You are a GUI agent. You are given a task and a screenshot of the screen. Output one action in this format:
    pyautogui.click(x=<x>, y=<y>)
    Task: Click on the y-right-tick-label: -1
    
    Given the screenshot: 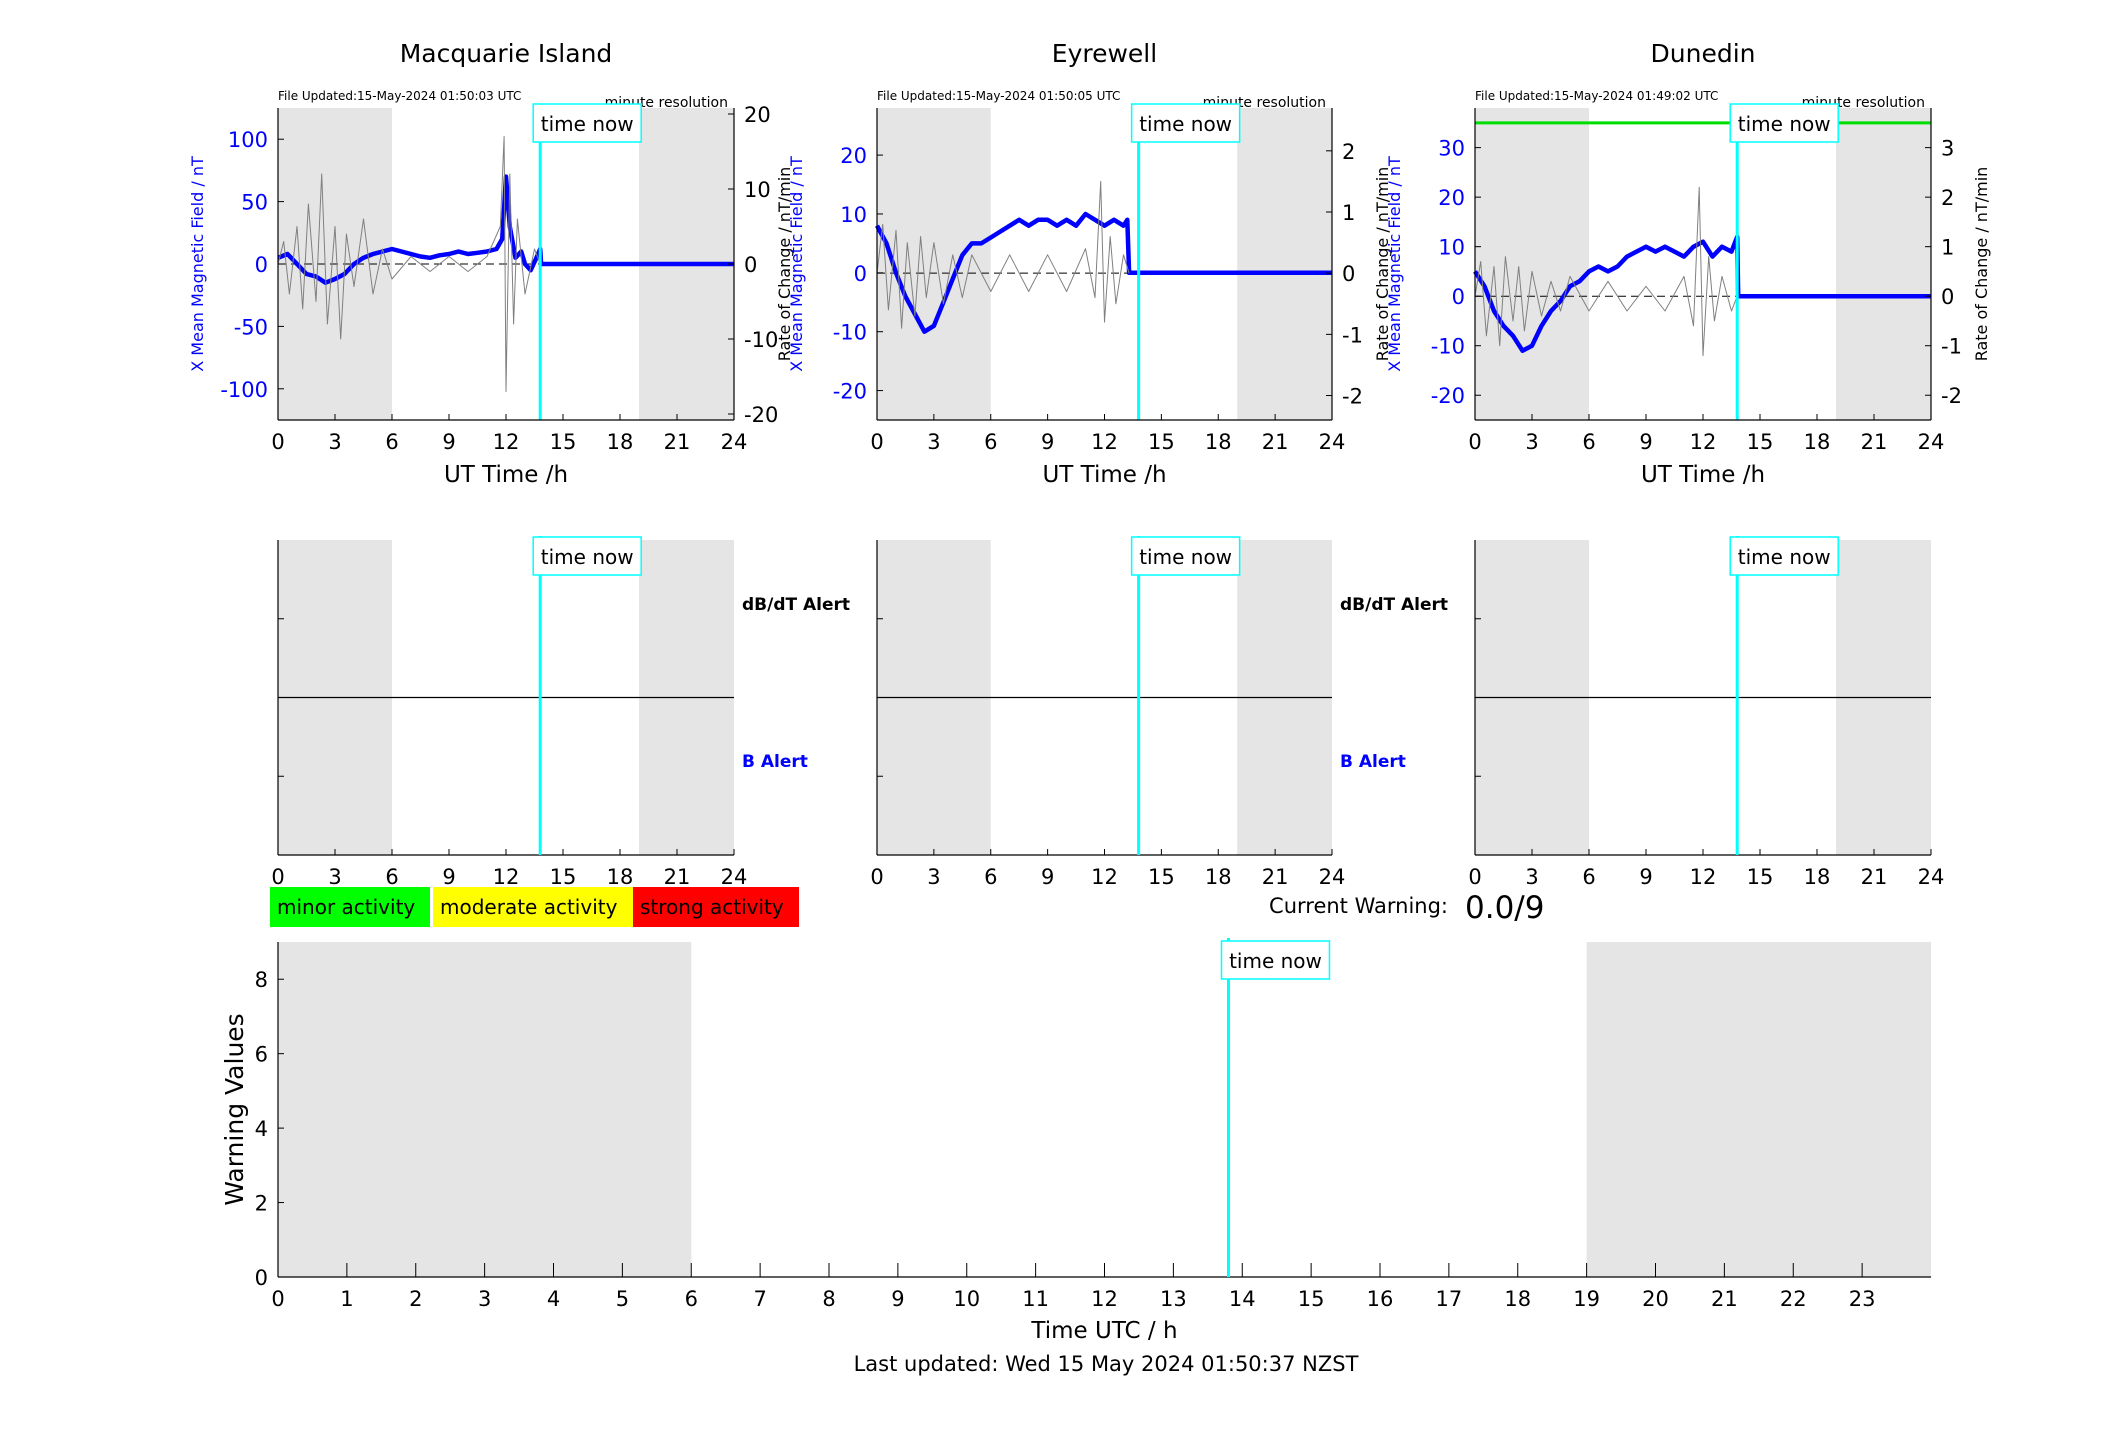 What is the action you would take?
    pyautogui.click(x=1352, y=335)
    